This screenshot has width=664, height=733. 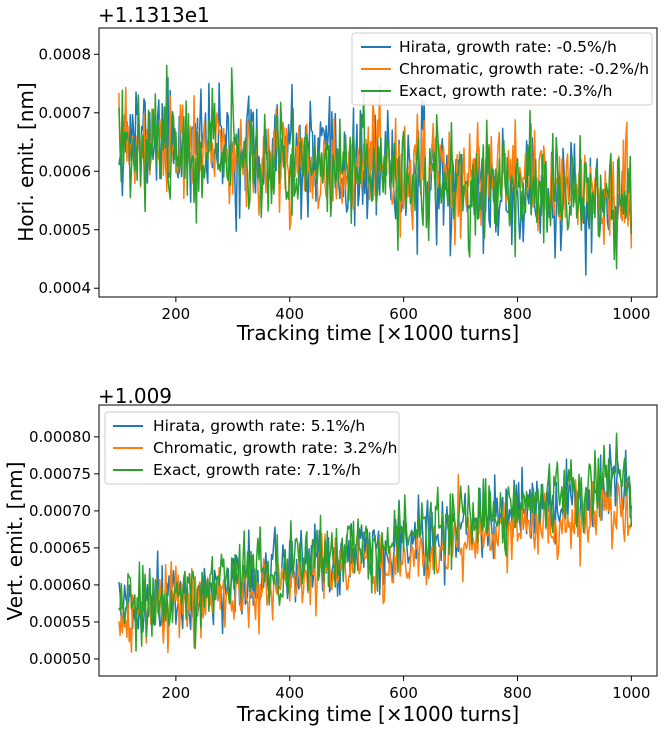 What do you see at coordinates (26, 161) in the screenshot?
I see `y-axis-label: Hori. emit. [nm]` at bounding box center [26, 161].